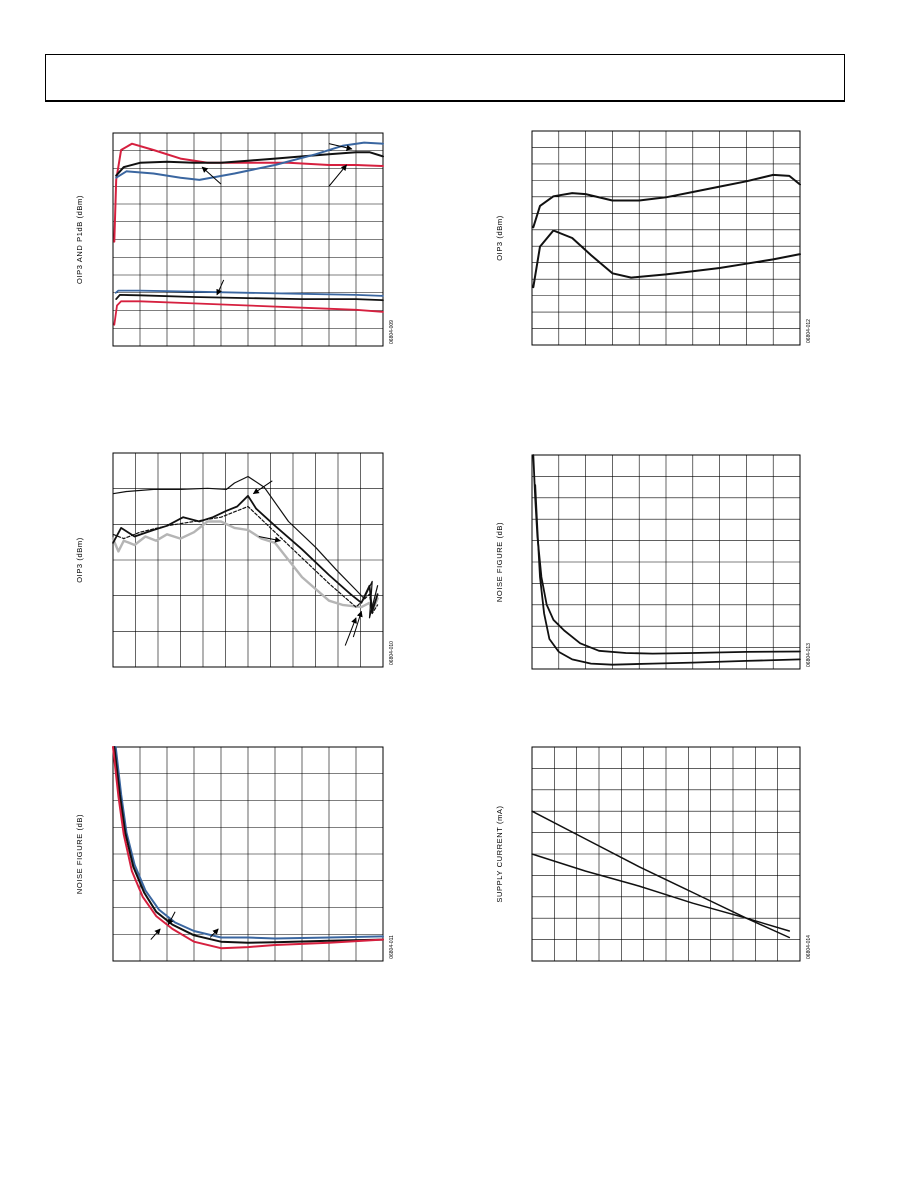 The image size is (918, 1188). Describe the element at coordinates (809, 947) in the screenshot. I see `figure-id-label: 06804-014` at that location.